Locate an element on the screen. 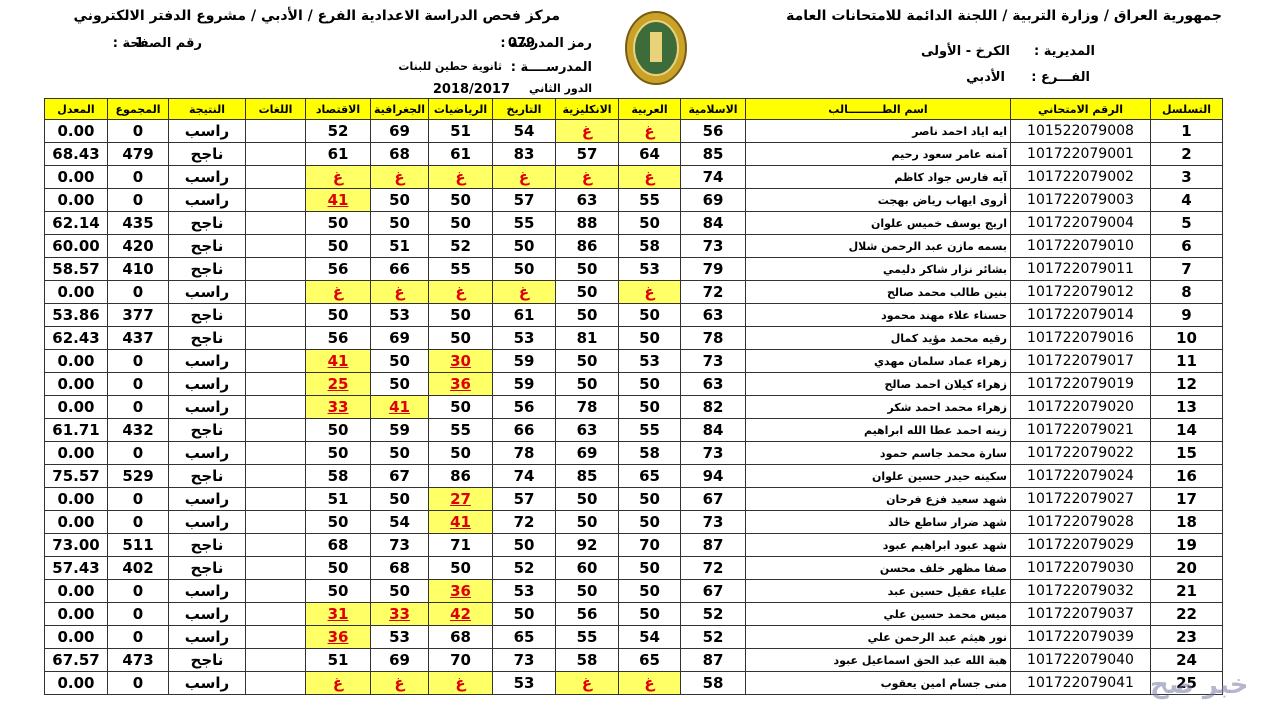  table-cell: 410 is located at coordinates (138, 269).